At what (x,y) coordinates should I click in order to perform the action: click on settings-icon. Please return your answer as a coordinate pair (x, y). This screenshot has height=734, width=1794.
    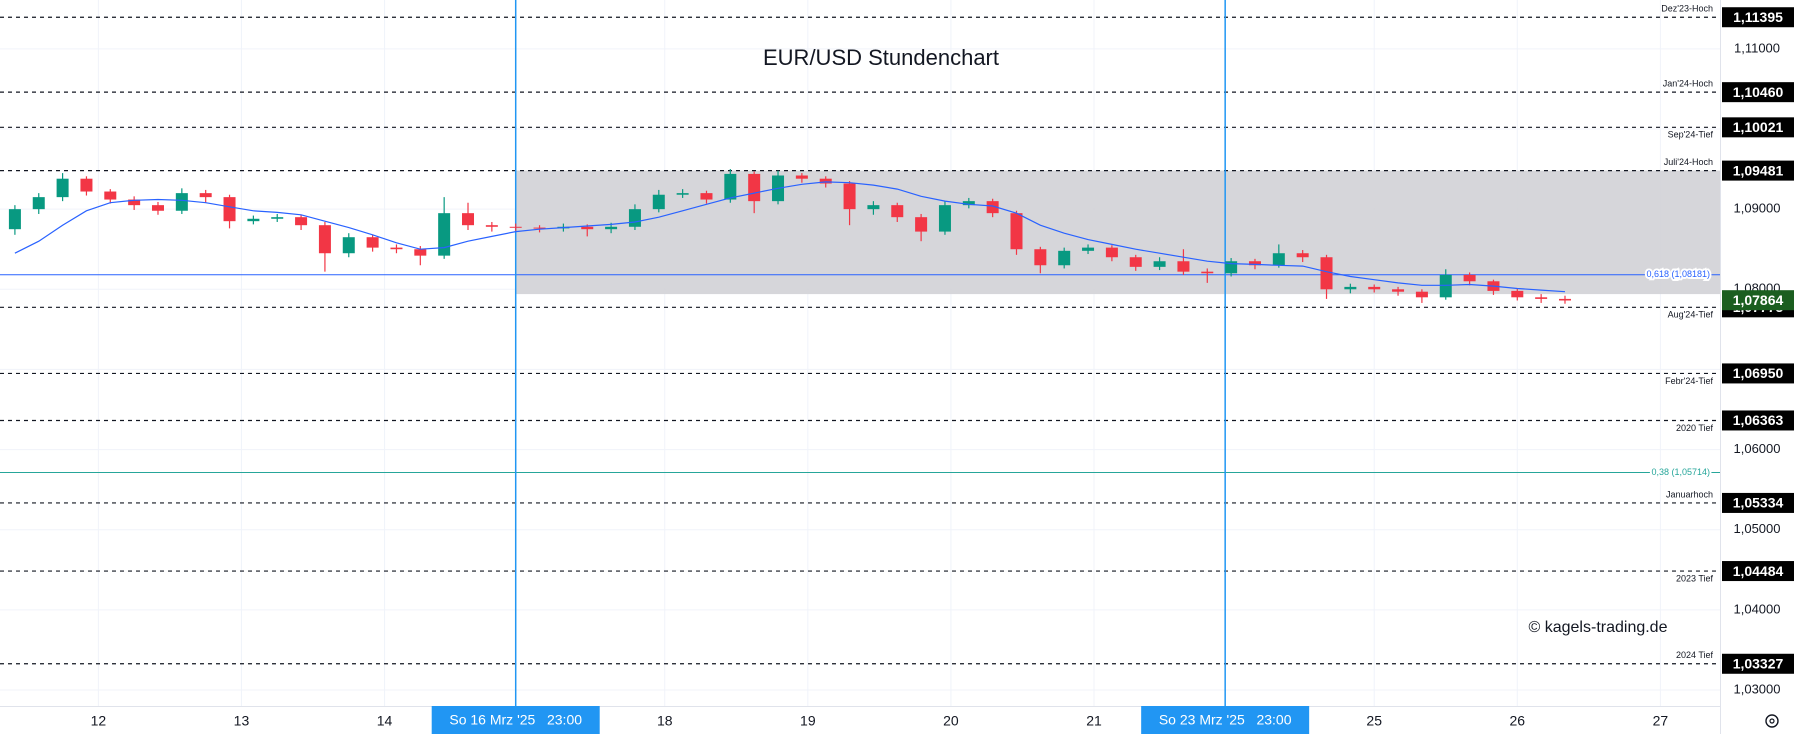
    Looking at the image, I should click on (1772, 721).